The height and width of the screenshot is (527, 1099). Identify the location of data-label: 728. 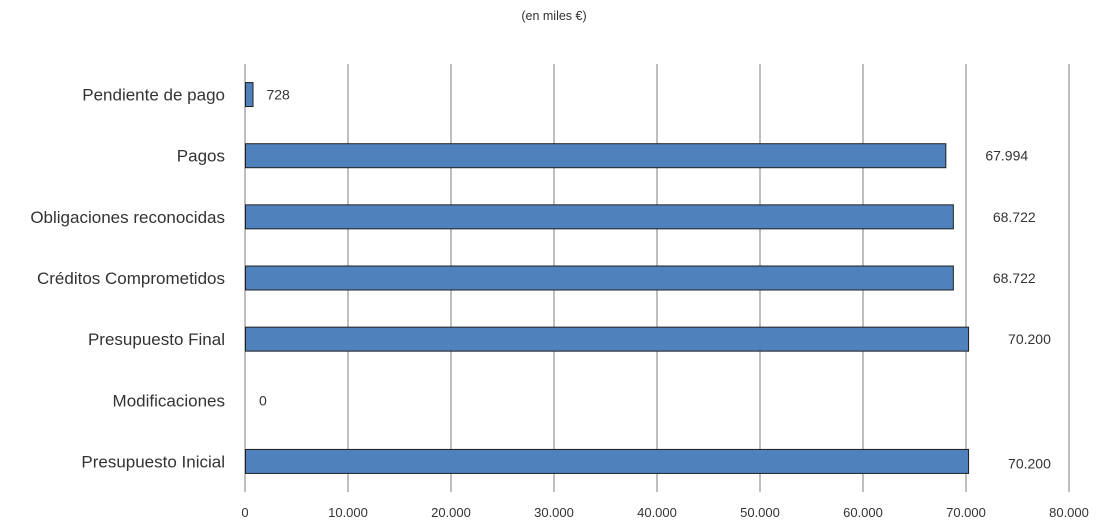
(278, 95).